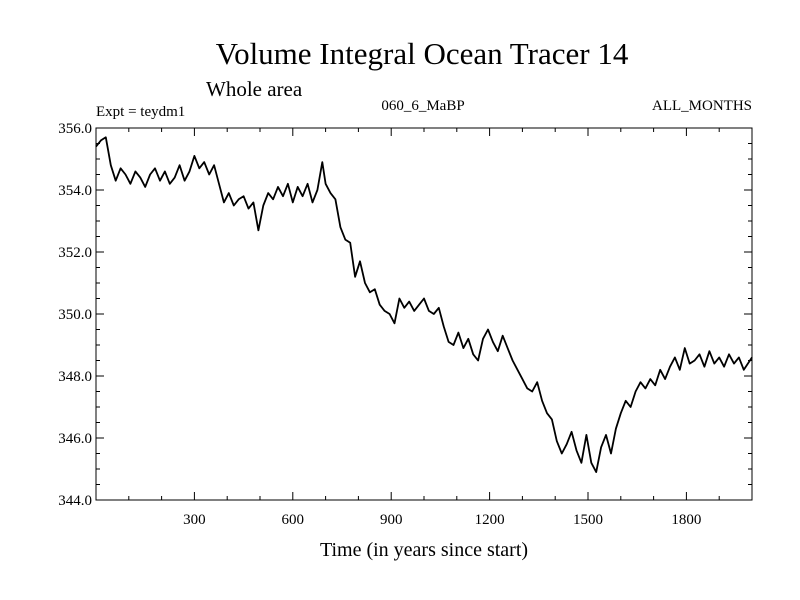 The image size is (800, 600). Describe the element at coordinates (75, 501) in the screenshot. I see `y-tick-label: 344.0` at that location.